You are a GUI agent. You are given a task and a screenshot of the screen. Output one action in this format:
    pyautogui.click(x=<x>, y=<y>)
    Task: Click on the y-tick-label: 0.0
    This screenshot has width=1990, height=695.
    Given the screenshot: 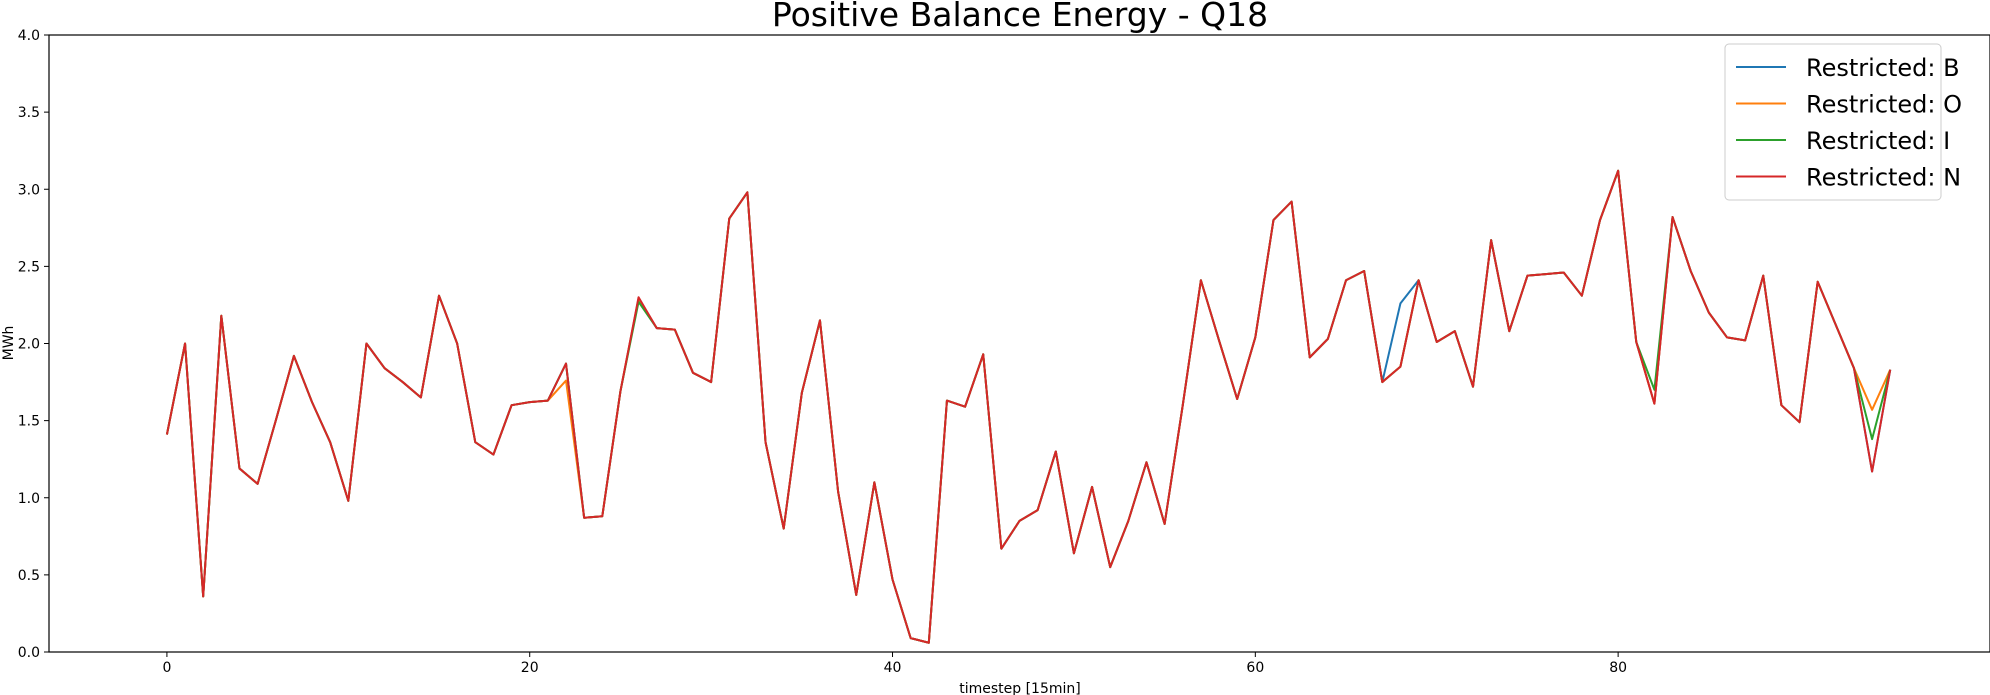 What is the action you would take?
    pyautogui.click(x=29, y=653)
    